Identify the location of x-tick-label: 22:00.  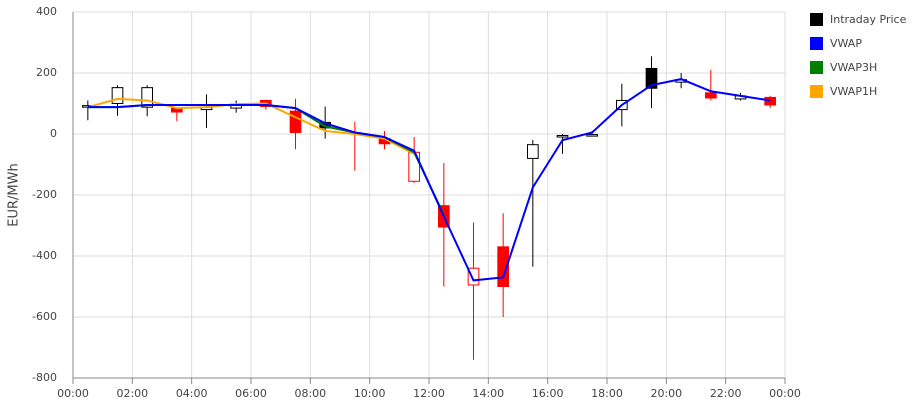
(726, 393).